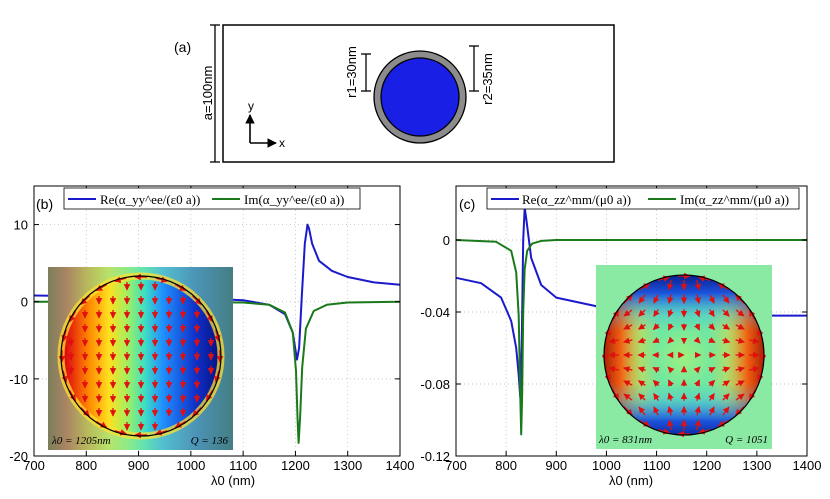 The width and height of the screenshot is (830, 499). What do you see at coordinates (456, 465) in the screenshot?
I see `x-tick-label: 700` at bounding box center [456, 465].